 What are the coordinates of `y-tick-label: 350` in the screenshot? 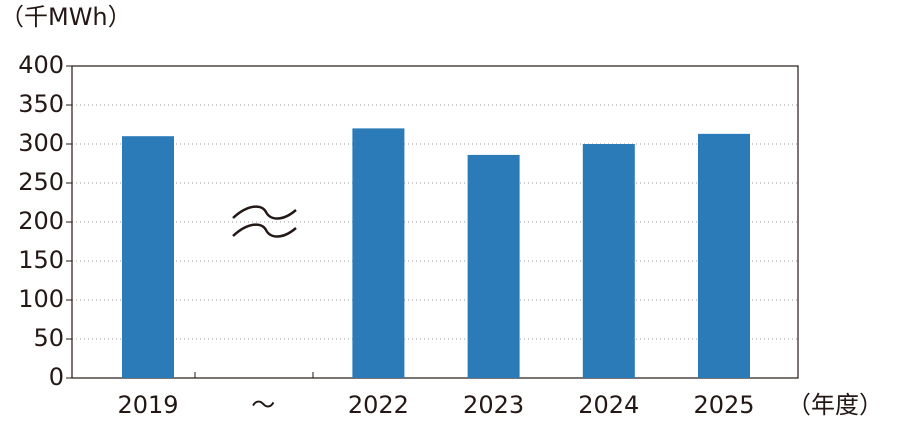 It's located at (41, 104).